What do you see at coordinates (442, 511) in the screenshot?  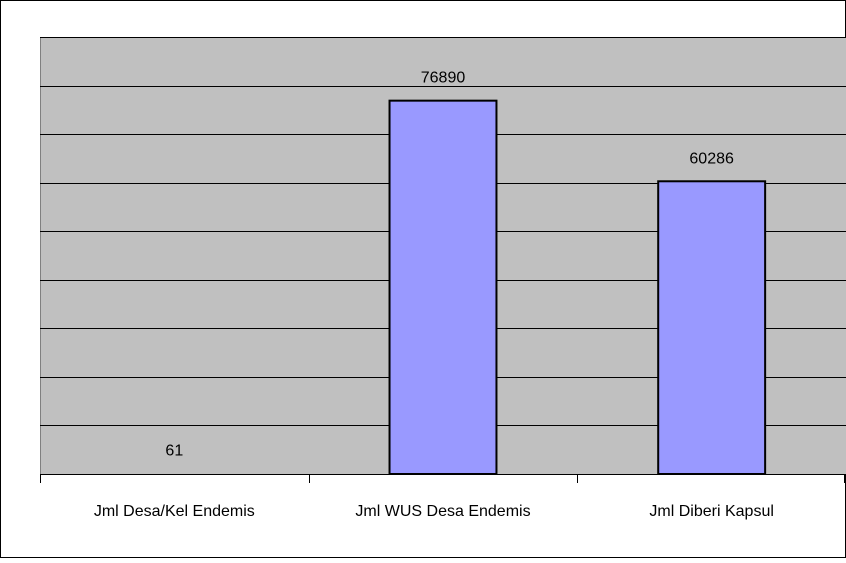 I see `x-tick-label-2: Jml WUS Desa Endemis` at bounding box center [442, 511].